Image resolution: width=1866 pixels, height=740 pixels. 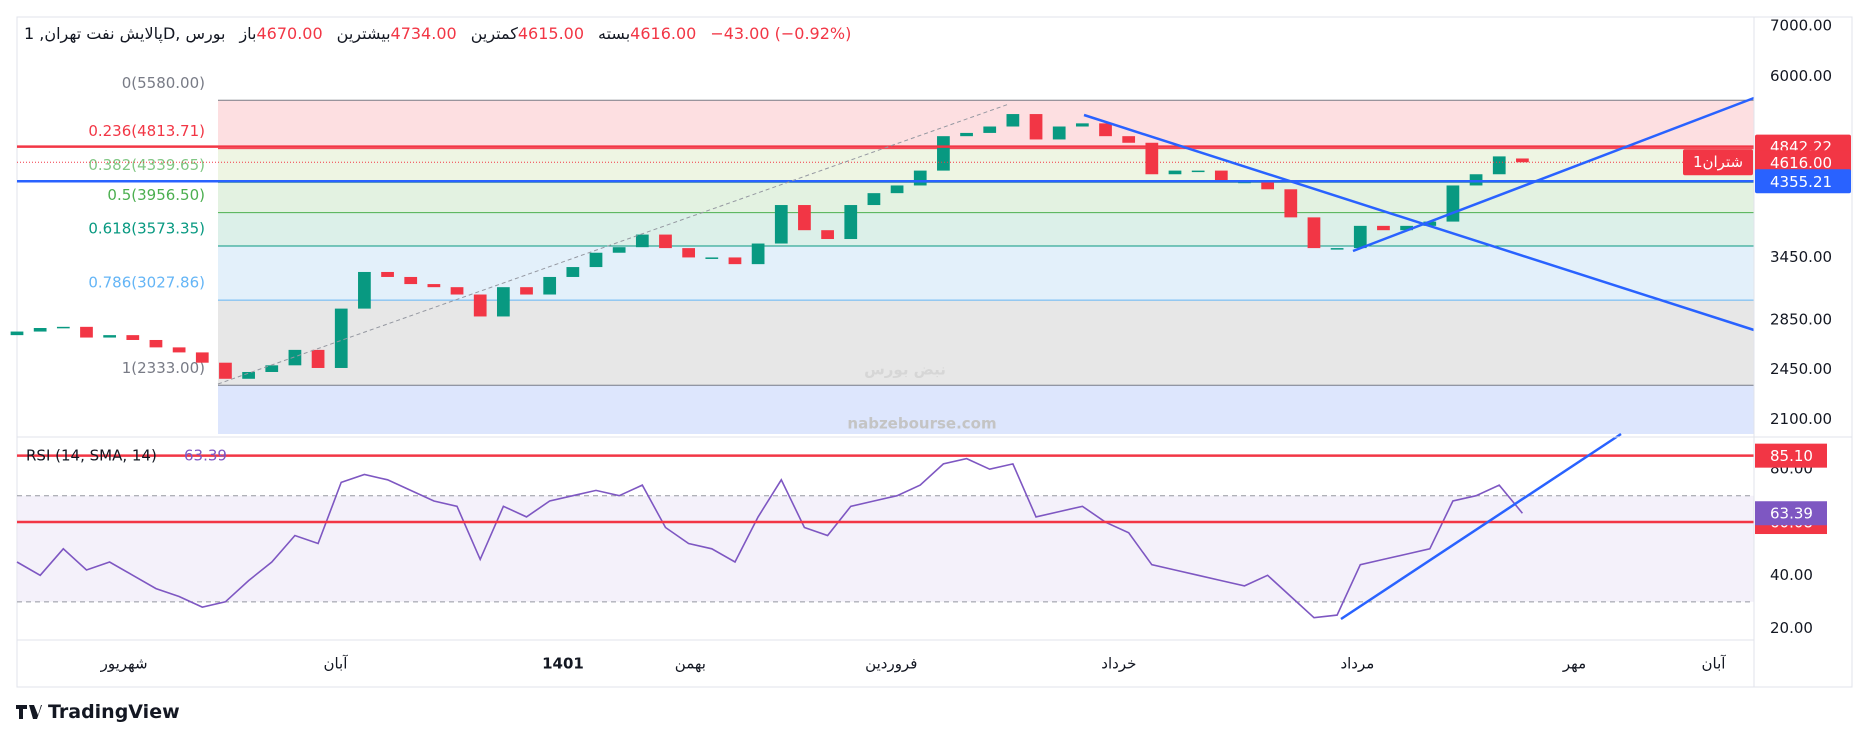 I want to click on fib-label: 0.236(4813.71), so click(x=146, y=131).